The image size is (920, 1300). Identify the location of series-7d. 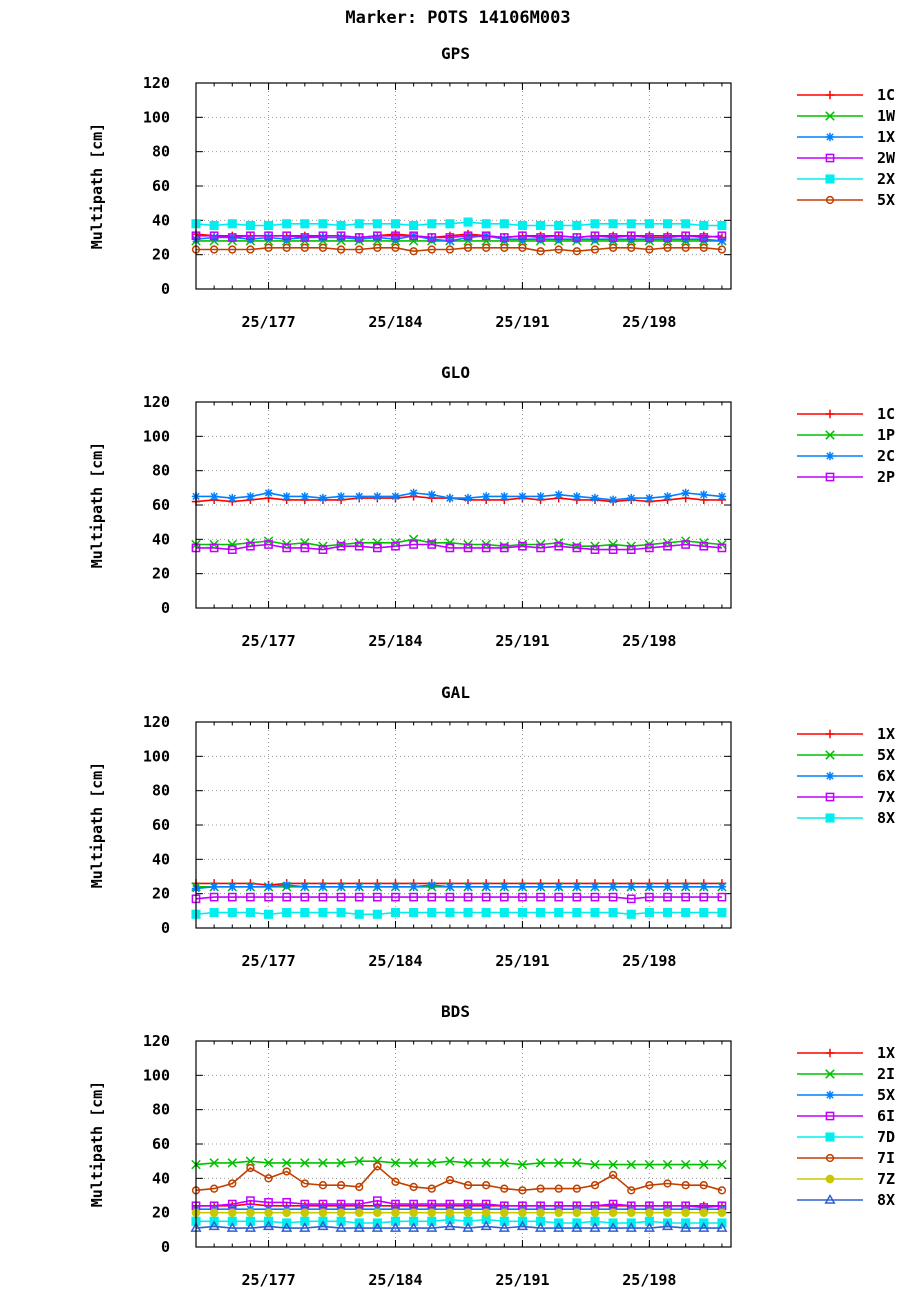
(459, 1221).